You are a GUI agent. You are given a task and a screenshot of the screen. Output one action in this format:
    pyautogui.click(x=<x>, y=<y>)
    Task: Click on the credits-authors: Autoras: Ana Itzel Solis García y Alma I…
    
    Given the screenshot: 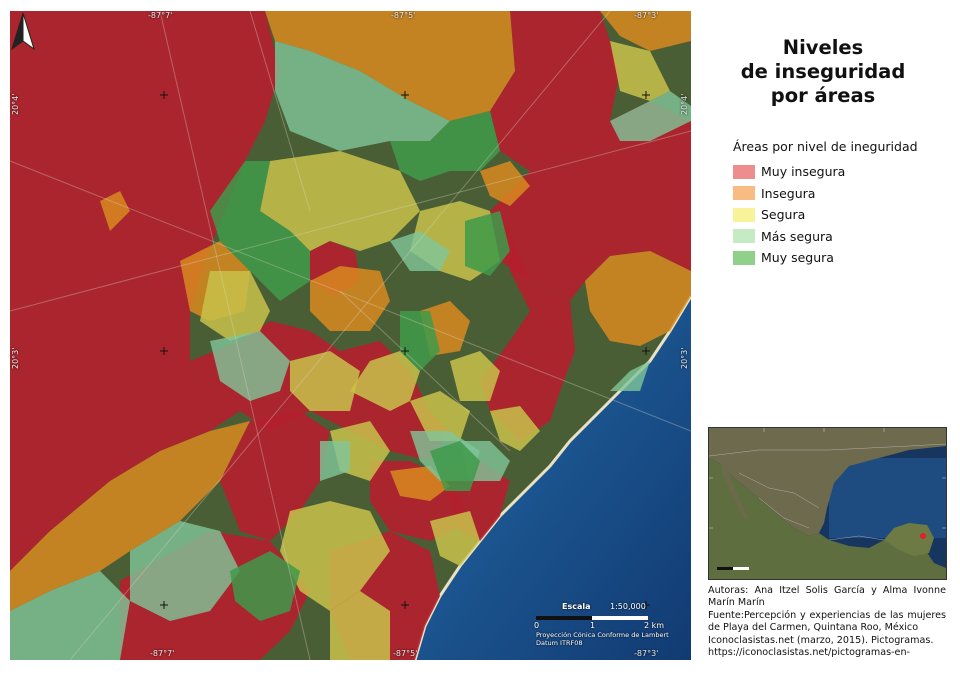 What is the action you would take?
    pyautogui.click(x=827, y=597)
    